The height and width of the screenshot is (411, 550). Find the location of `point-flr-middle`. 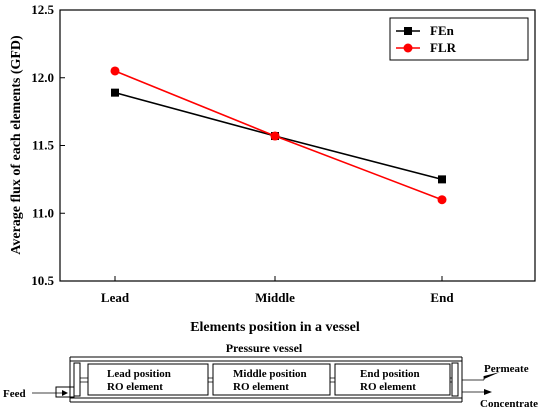

point-flr-middle is located at coordinates (275, 136).